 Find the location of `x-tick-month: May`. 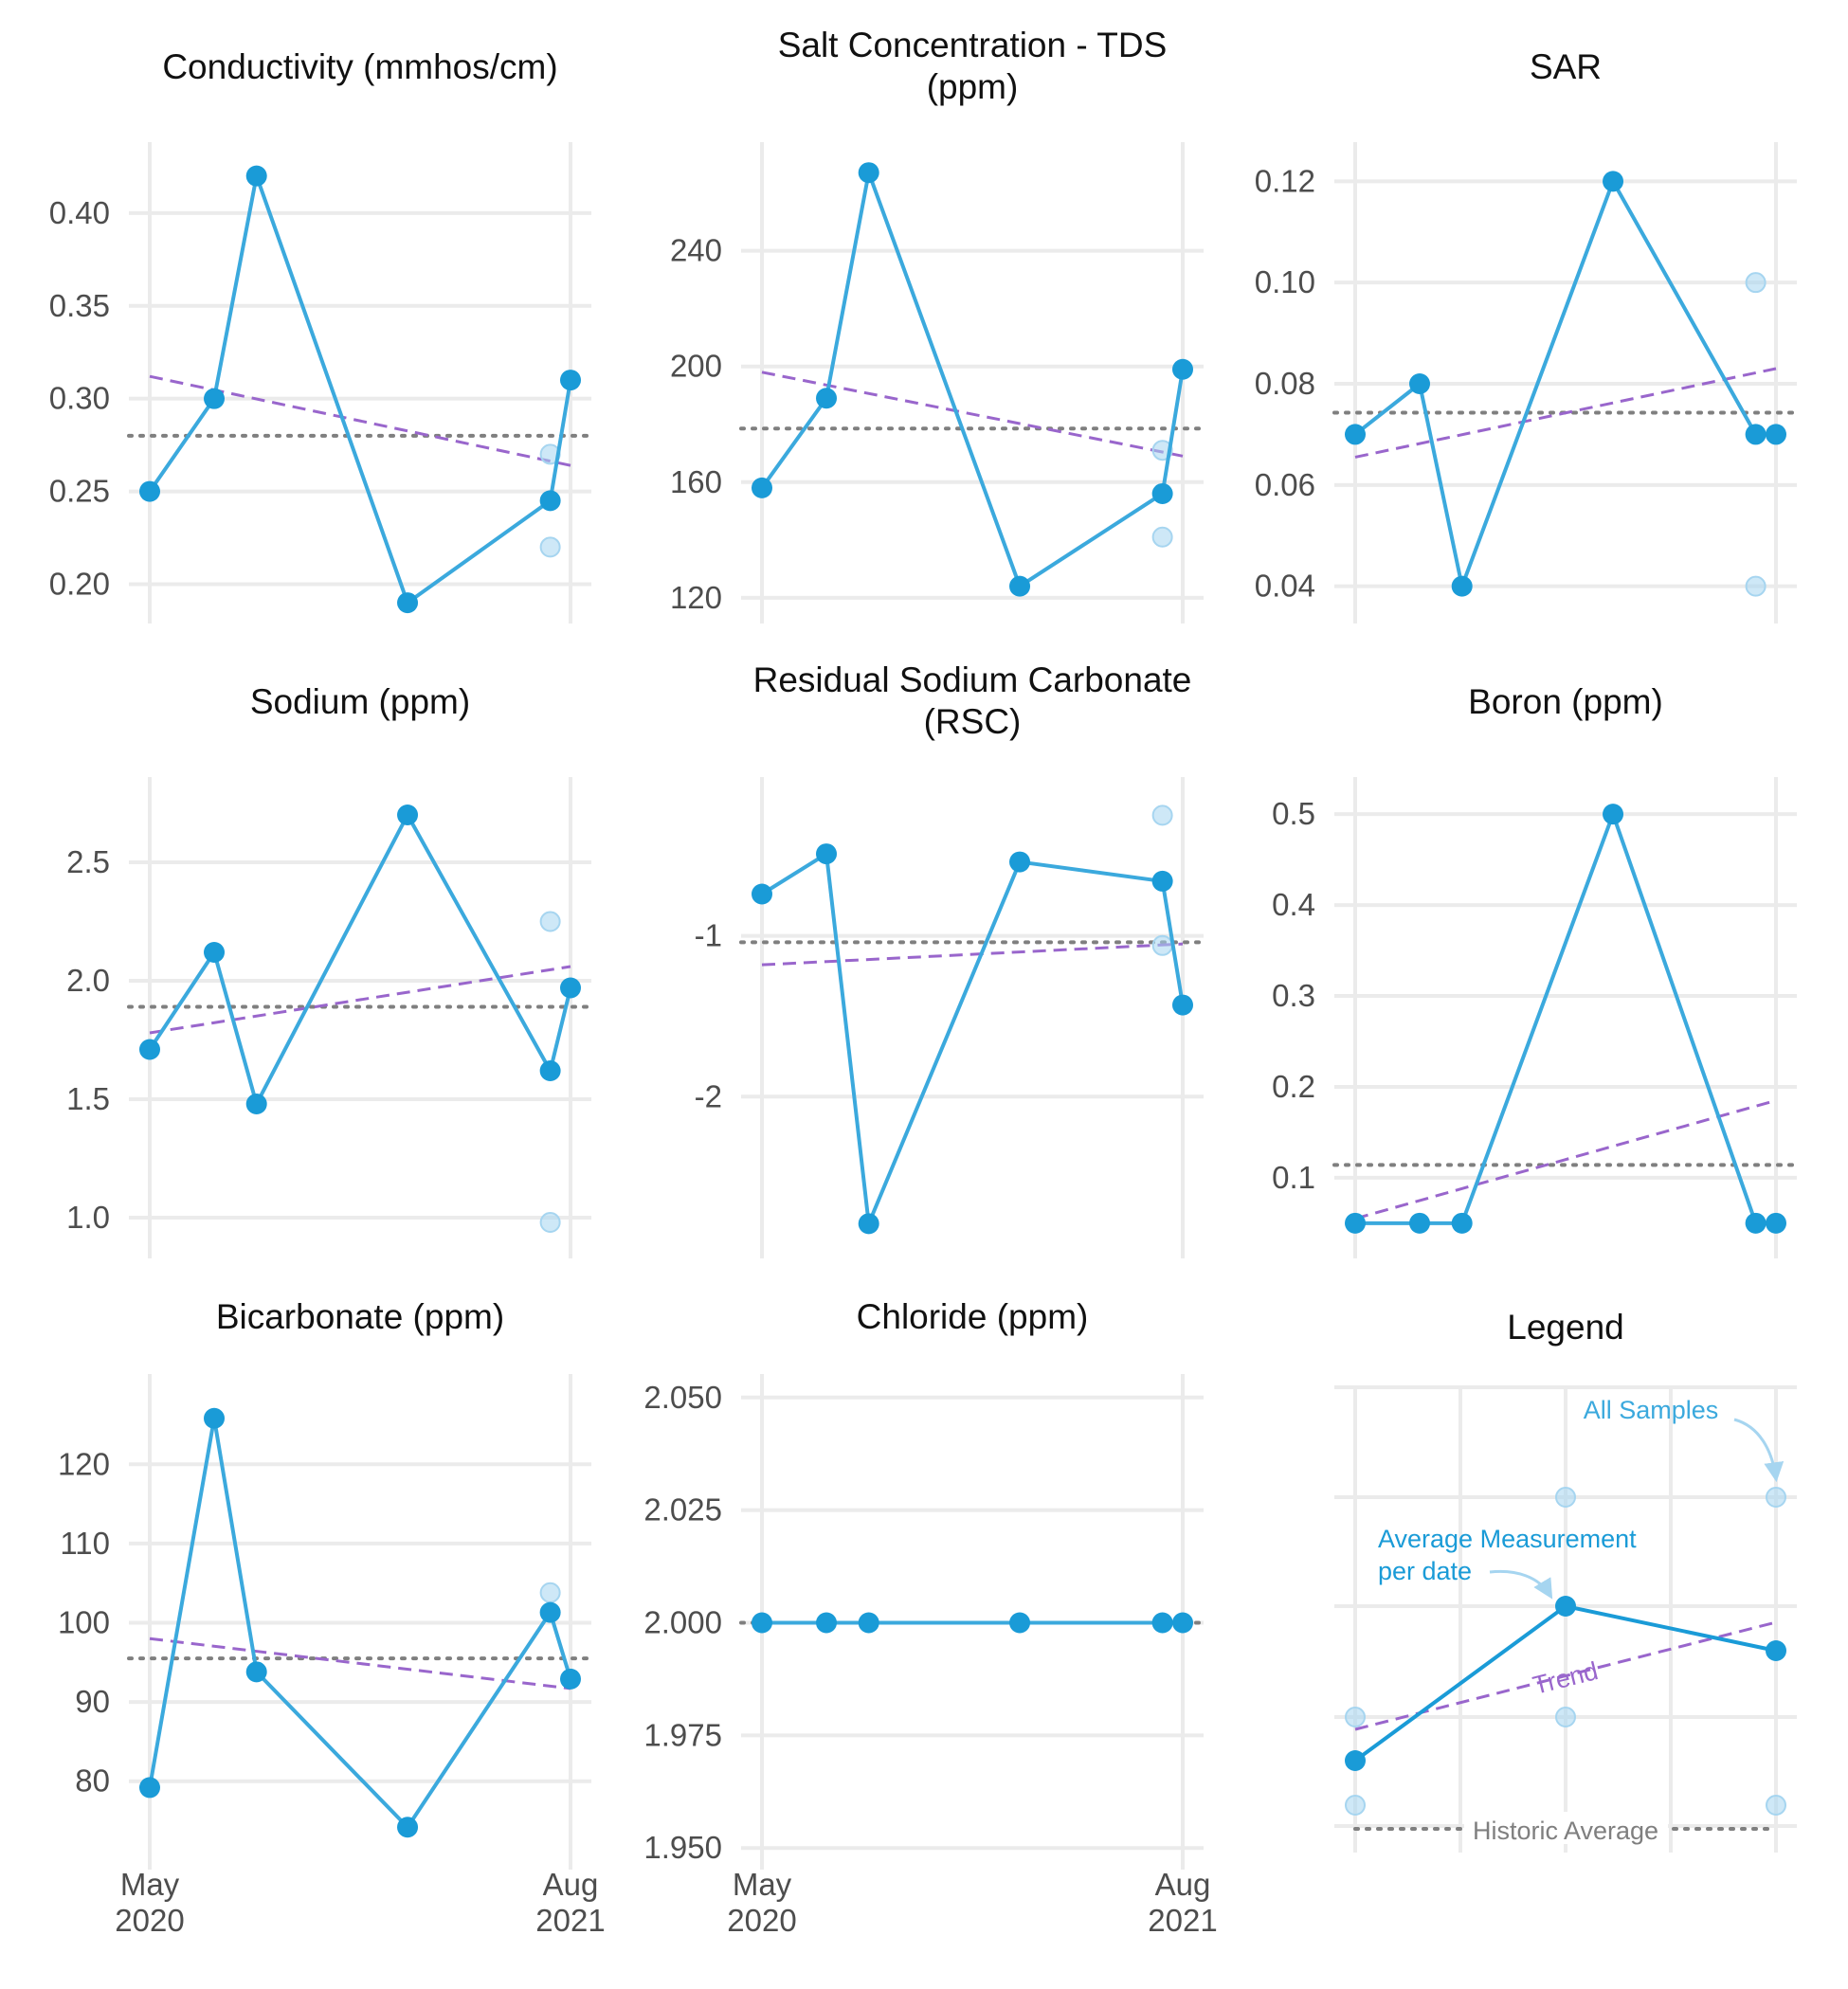

x-tick-month: May is located at coordinates (762, 1884).